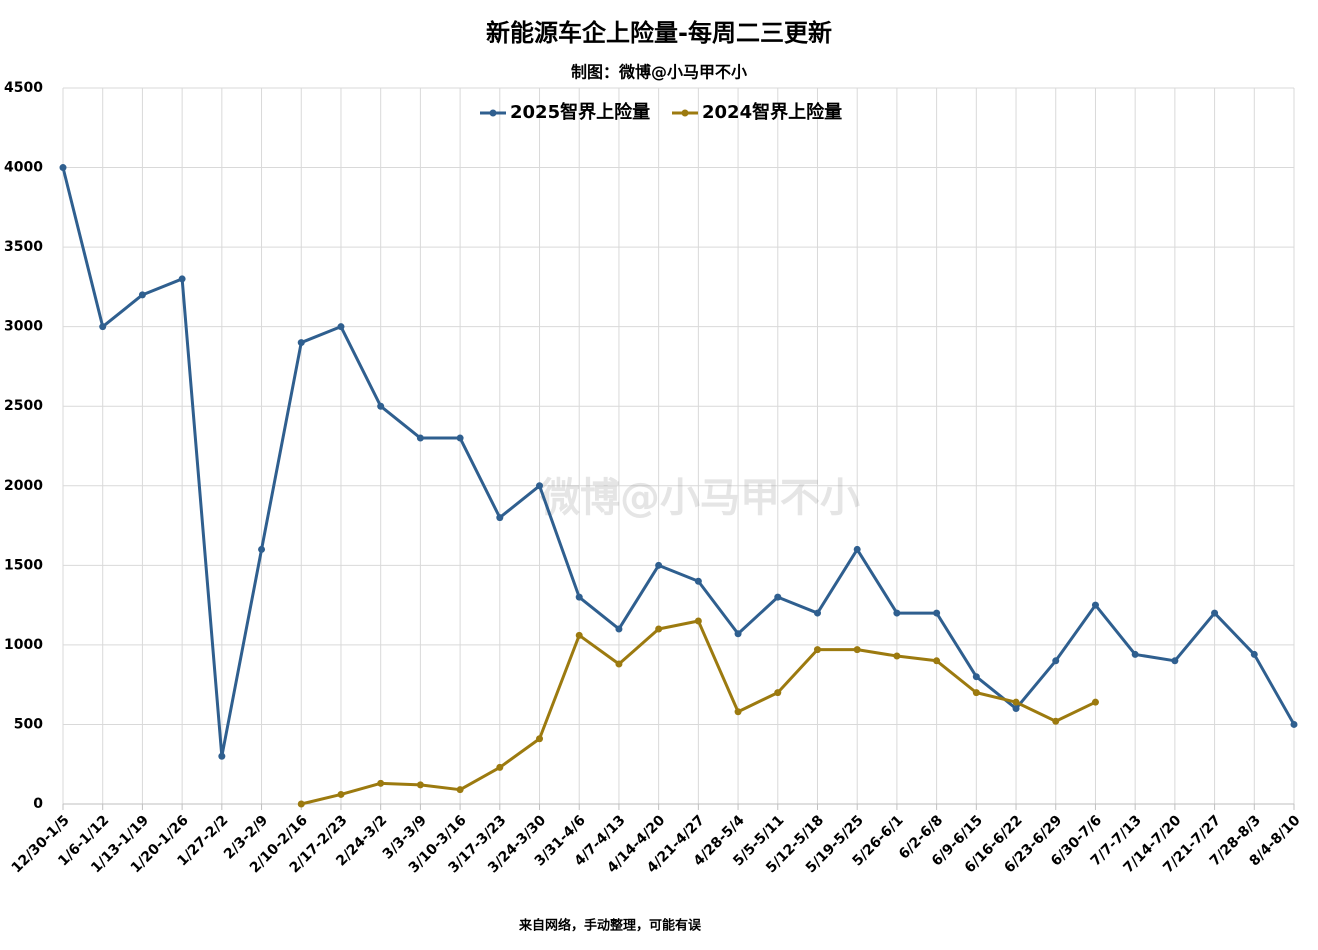  What do you see at coordinates (38, 804) in the screenshot?
I see `y-tick-label: 0` at bounding box center [38, 804].